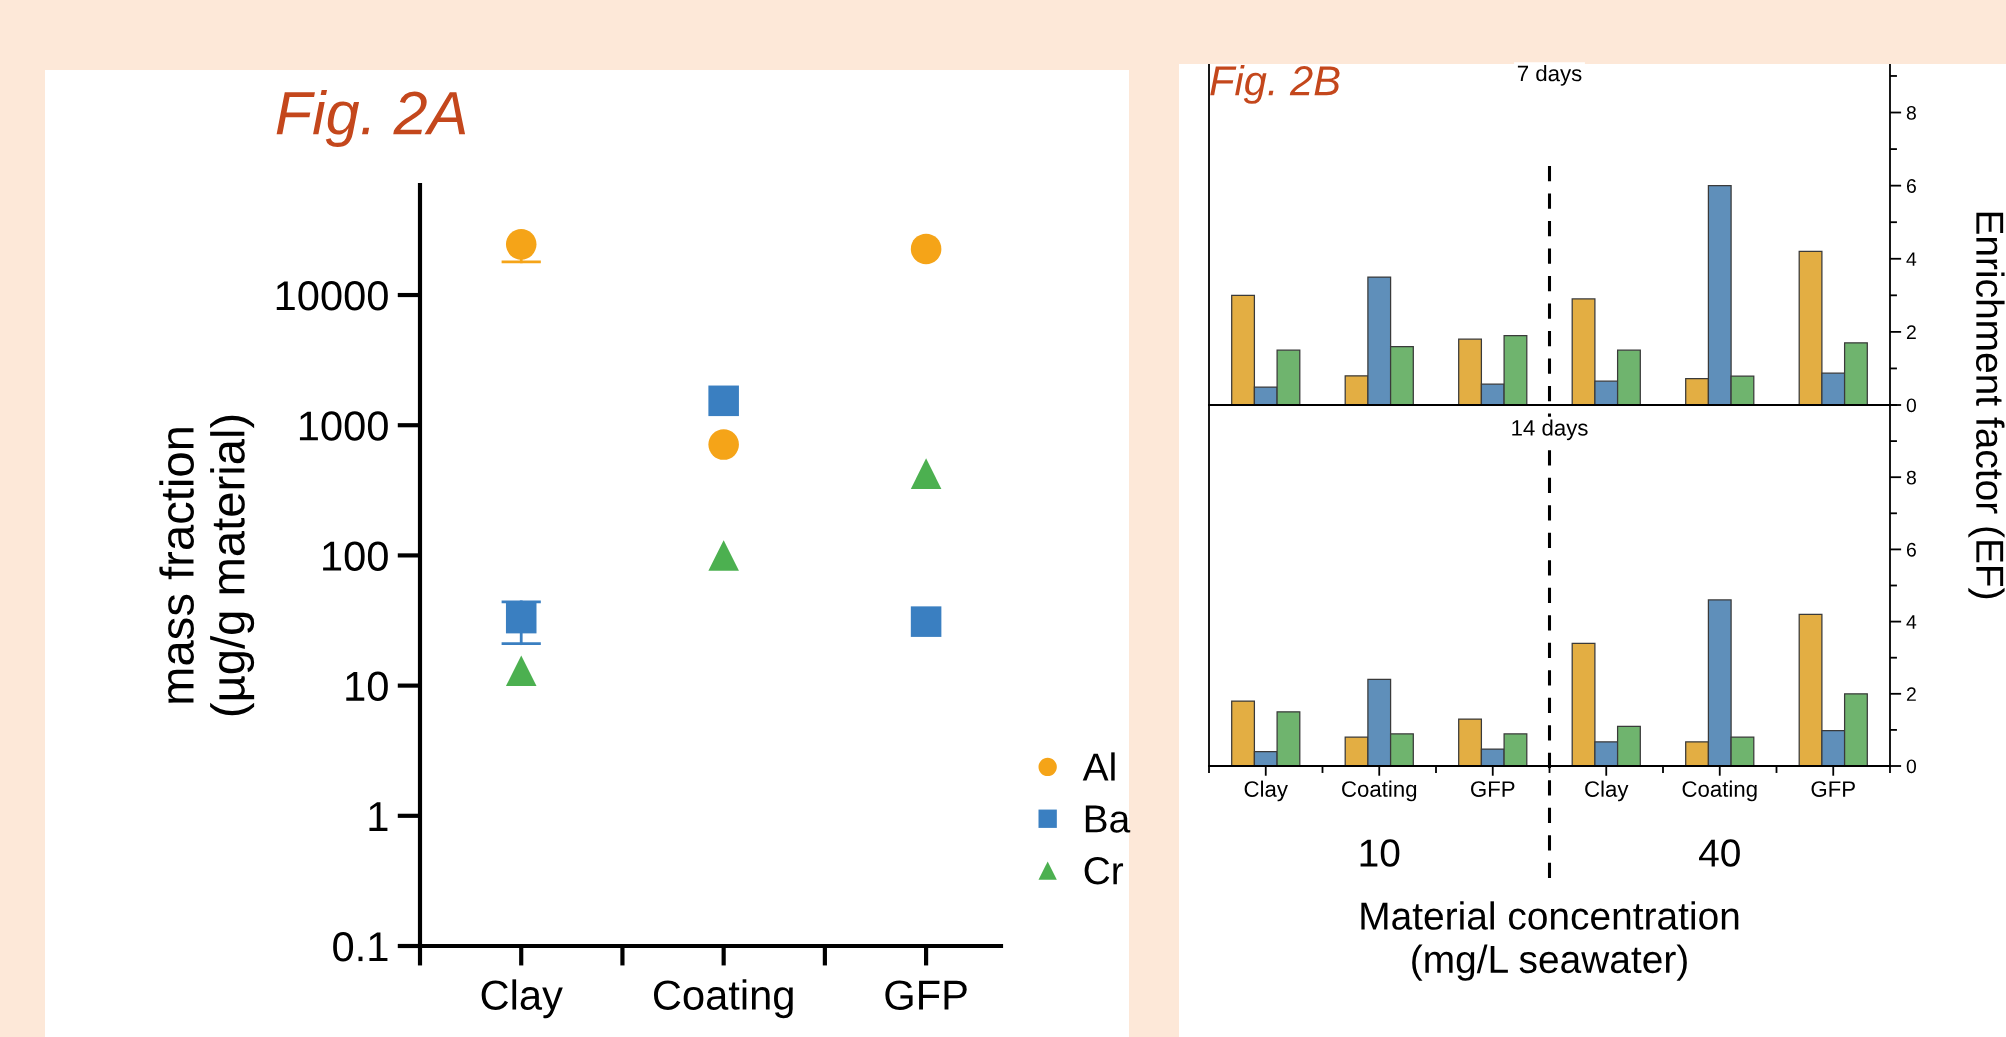 This screenshot has width=2006, height=1037. Describe the element at coordinates (1550, 941) in the screenshot. I see `x-axis-title: Material concentration (mg/L seawater)` at that location.